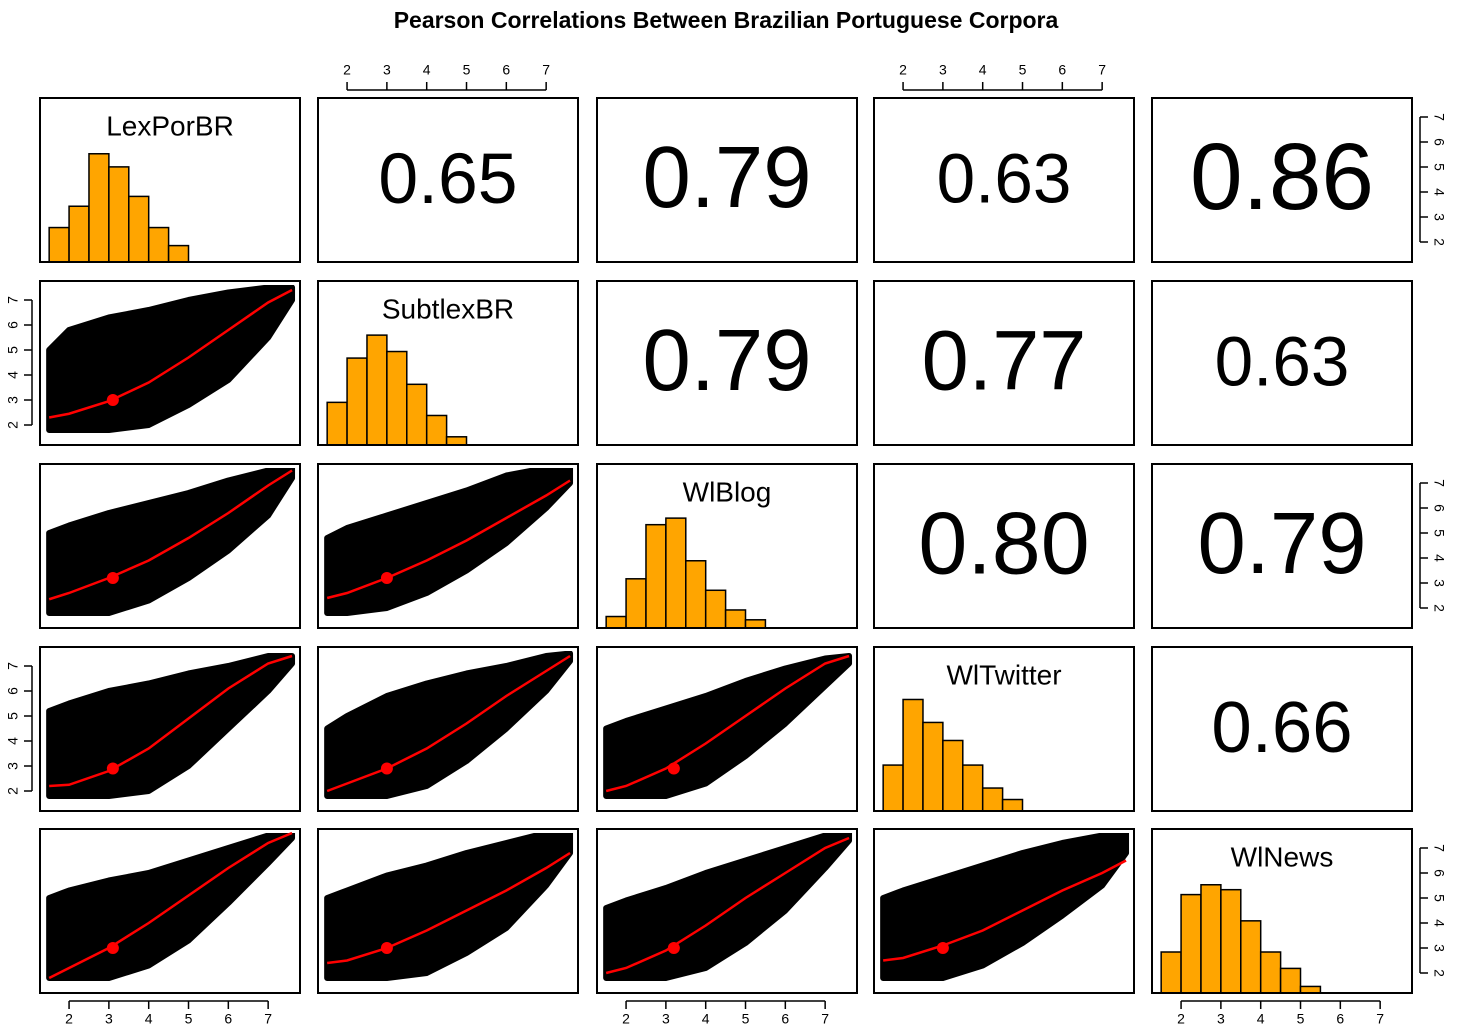  I want to click on correlation-label: 0.86, so click(1282, 177).